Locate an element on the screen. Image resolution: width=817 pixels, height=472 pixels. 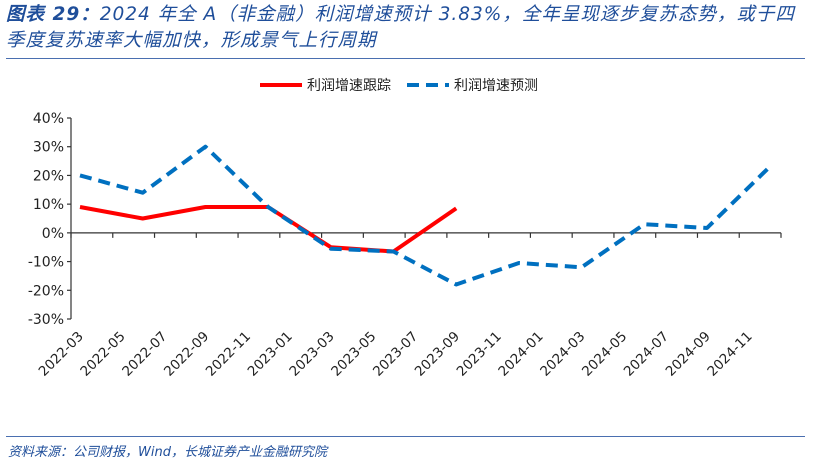
x-tick-label: 2024-03 is located at coordinates (562, 354).